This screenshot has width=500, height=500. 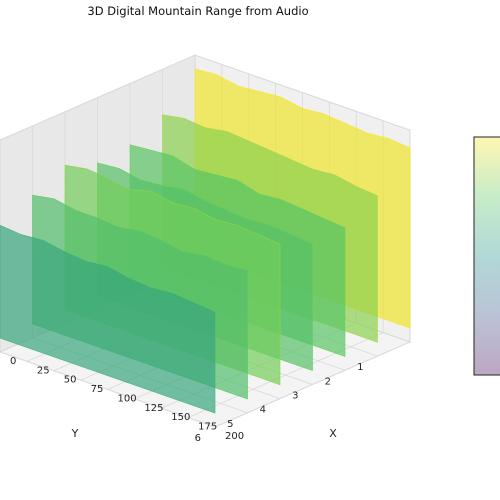 I want to click on chart-title: 3D Digital Mountain Range from Audio, so click(x=197, y=11).